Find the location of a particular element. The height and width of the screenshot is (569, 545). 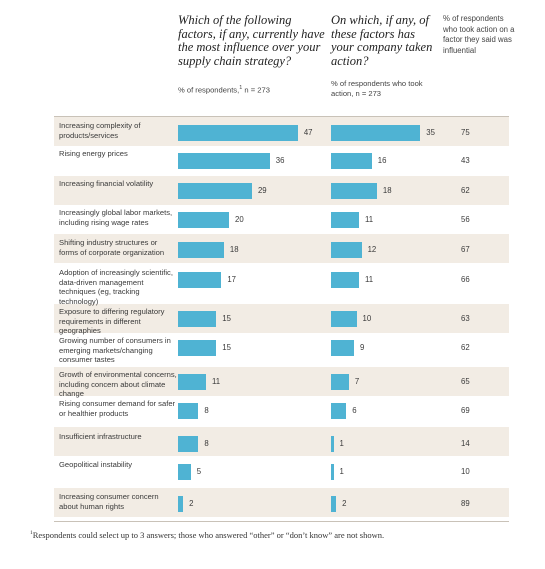

action-value-label: 10 is located at coordinates (367, 318).